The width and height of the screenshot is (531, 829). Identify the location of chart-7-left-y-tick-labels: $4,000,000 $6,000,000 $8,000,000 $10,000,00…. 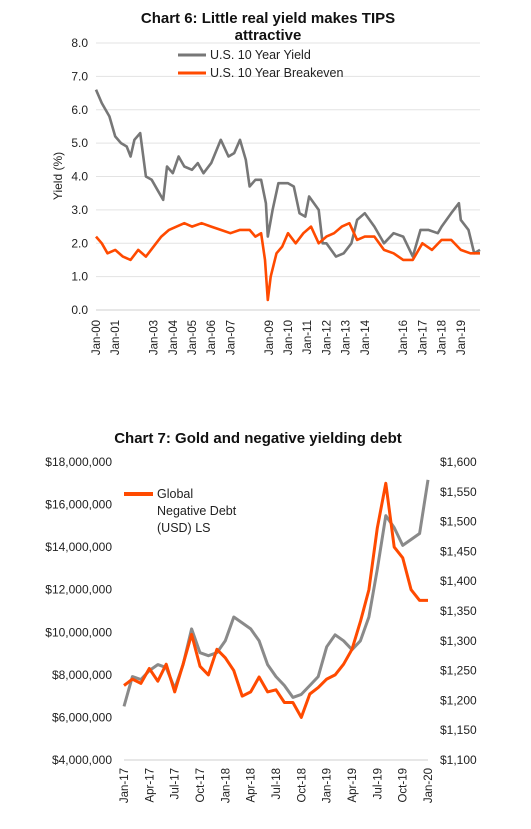
(78, 611).